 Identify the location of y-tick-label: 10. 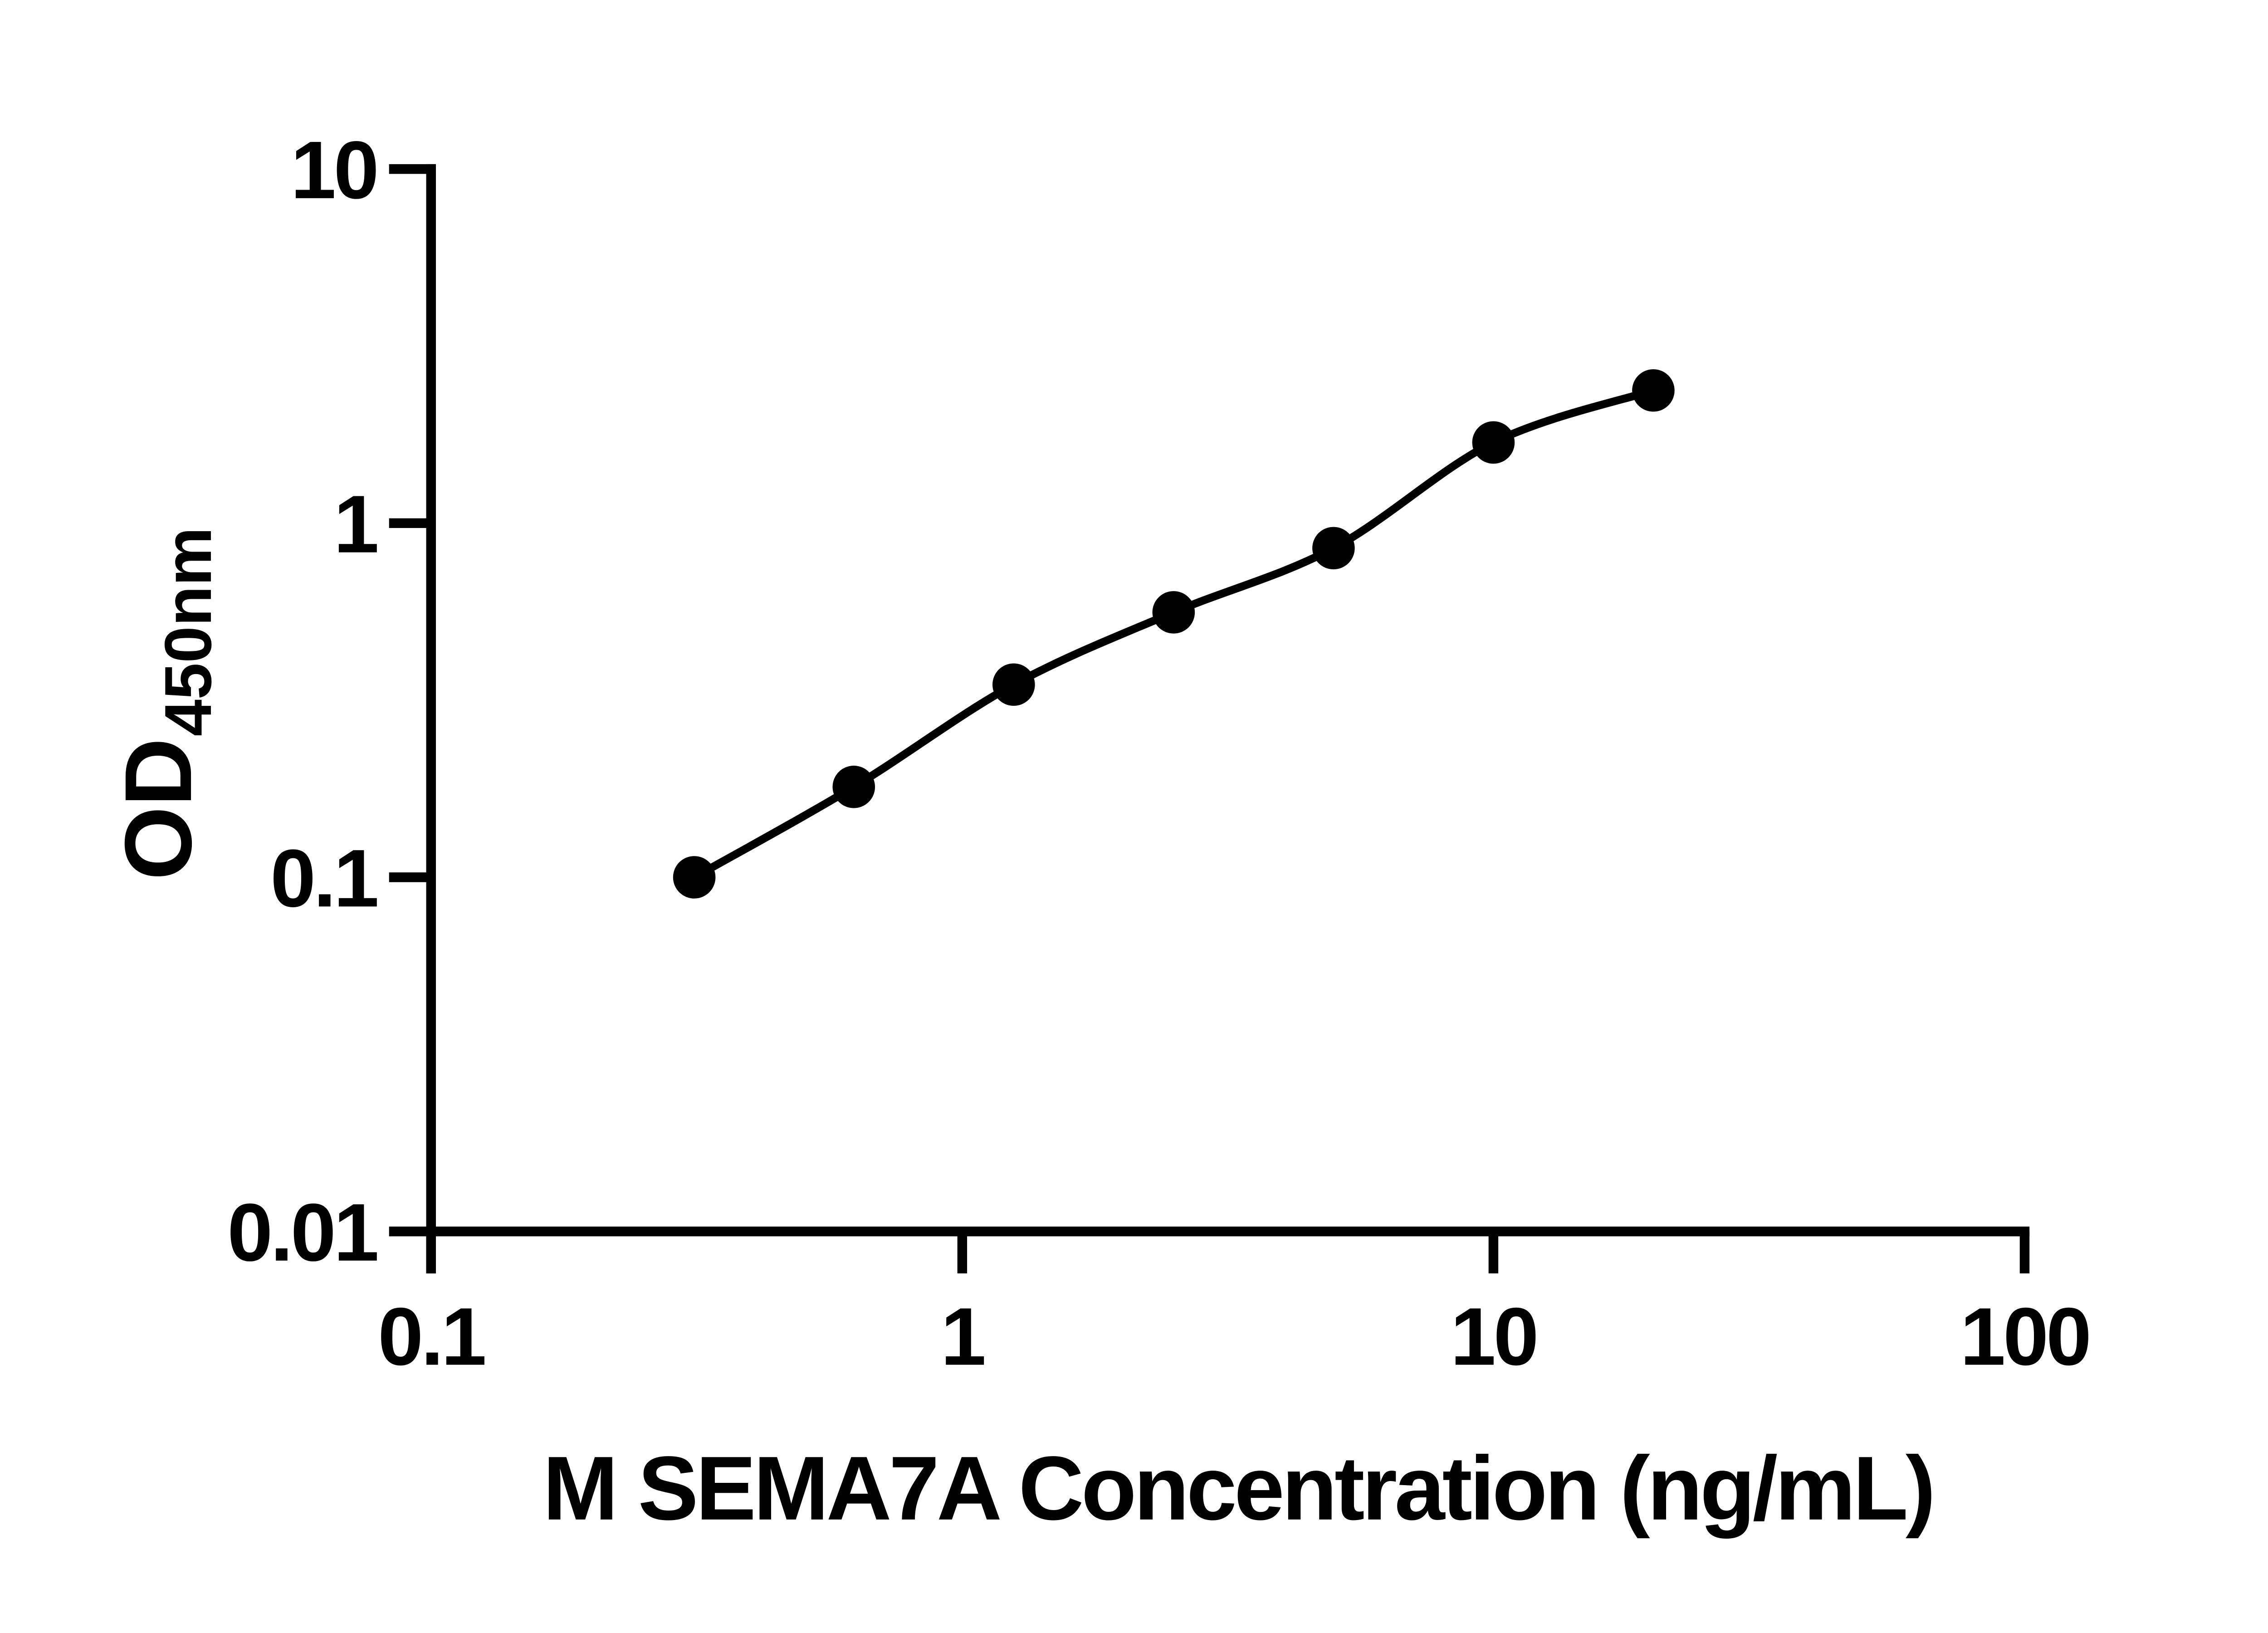
(334, 170).